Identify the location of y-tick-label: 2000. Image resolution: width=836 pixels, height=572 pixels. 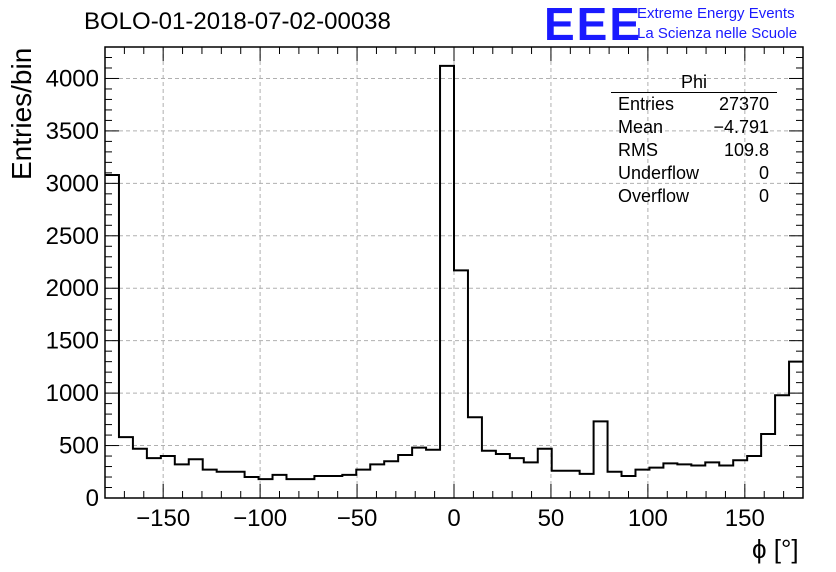
(72, 288).